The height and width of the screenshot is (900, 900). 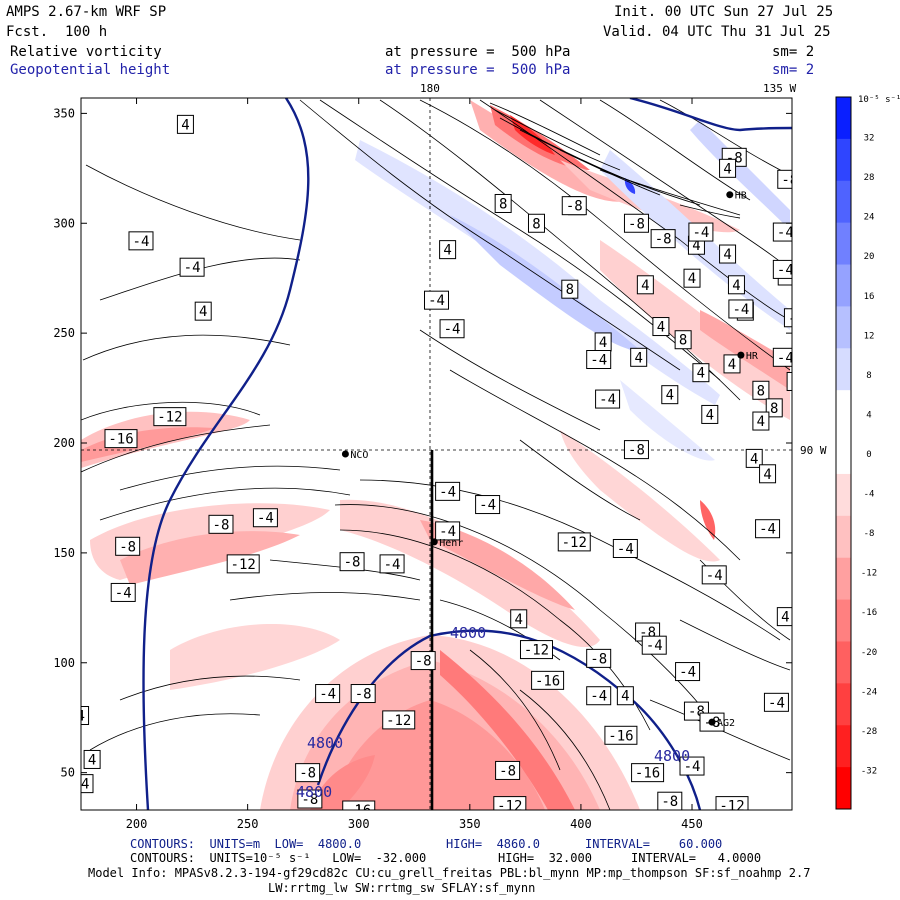 What do you see at coordinates (869, 257) in the screenshot?
I see `colorbar-tick-label: 20` at bounding box center [869, 257].